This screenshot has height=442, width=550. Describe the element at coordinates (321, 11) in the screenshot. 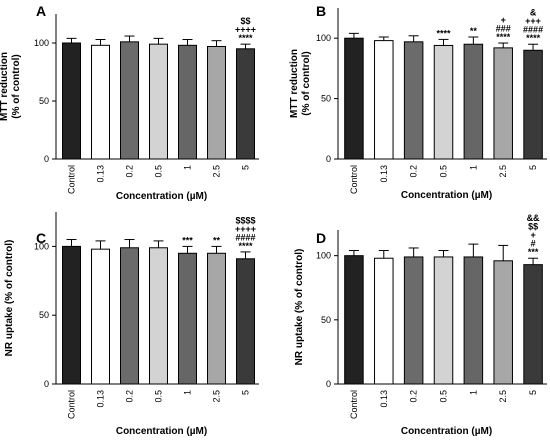

I see `panel-letter: B` at that location.